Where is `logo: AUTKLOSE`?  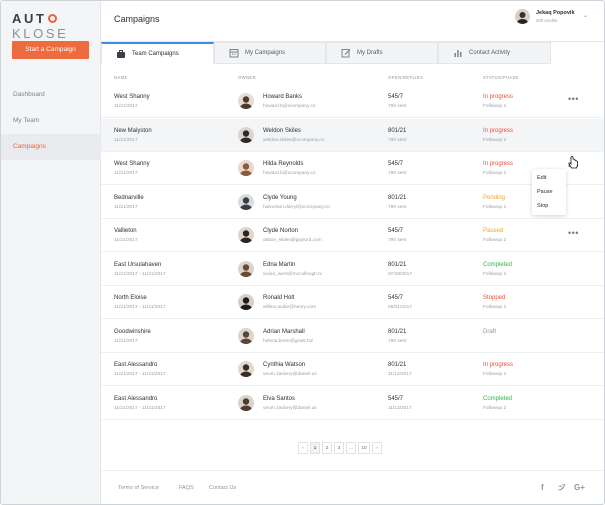
logo: AUTKLOSE is located at coordinates (56, 26).